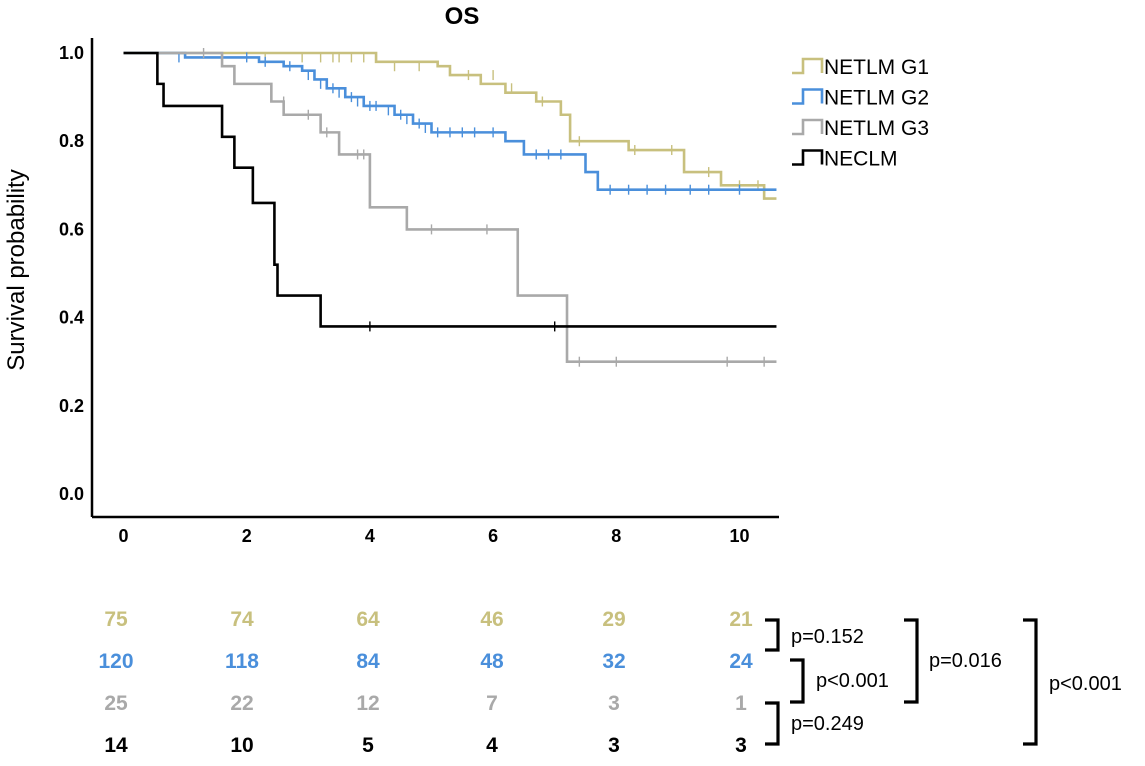 The image size is (1145, 766). What do you see at coordinates (116, 703) in the screenshot?
I see `at-risk-count: 25` at bounding box center [116, 703].